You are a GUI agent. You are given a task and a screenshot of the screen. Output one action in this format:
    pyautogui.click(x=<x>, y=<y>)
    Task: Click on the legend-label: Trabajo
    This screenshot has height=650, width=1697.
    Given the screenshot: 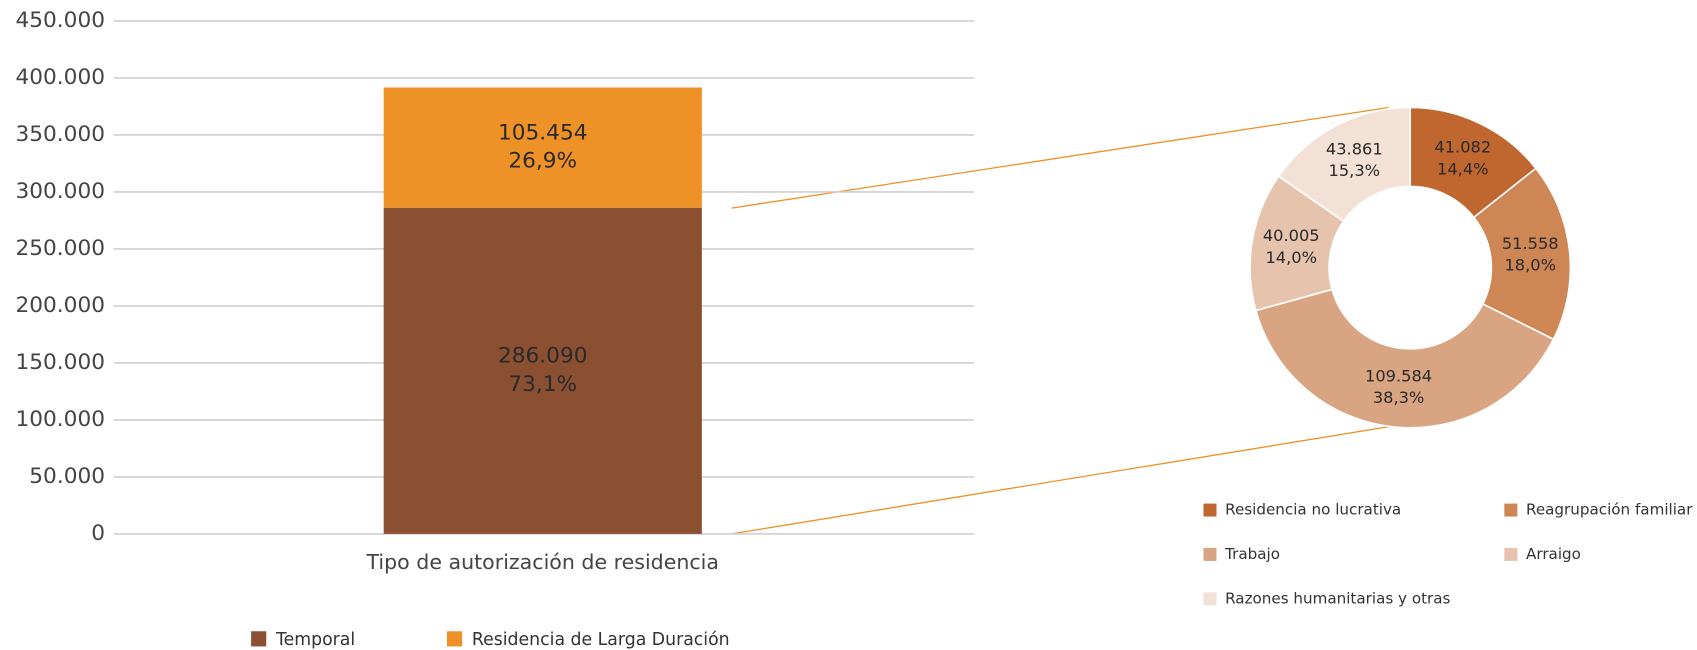 What is the action you would take?
    pyautogui.click(x=1252, y=554)
    